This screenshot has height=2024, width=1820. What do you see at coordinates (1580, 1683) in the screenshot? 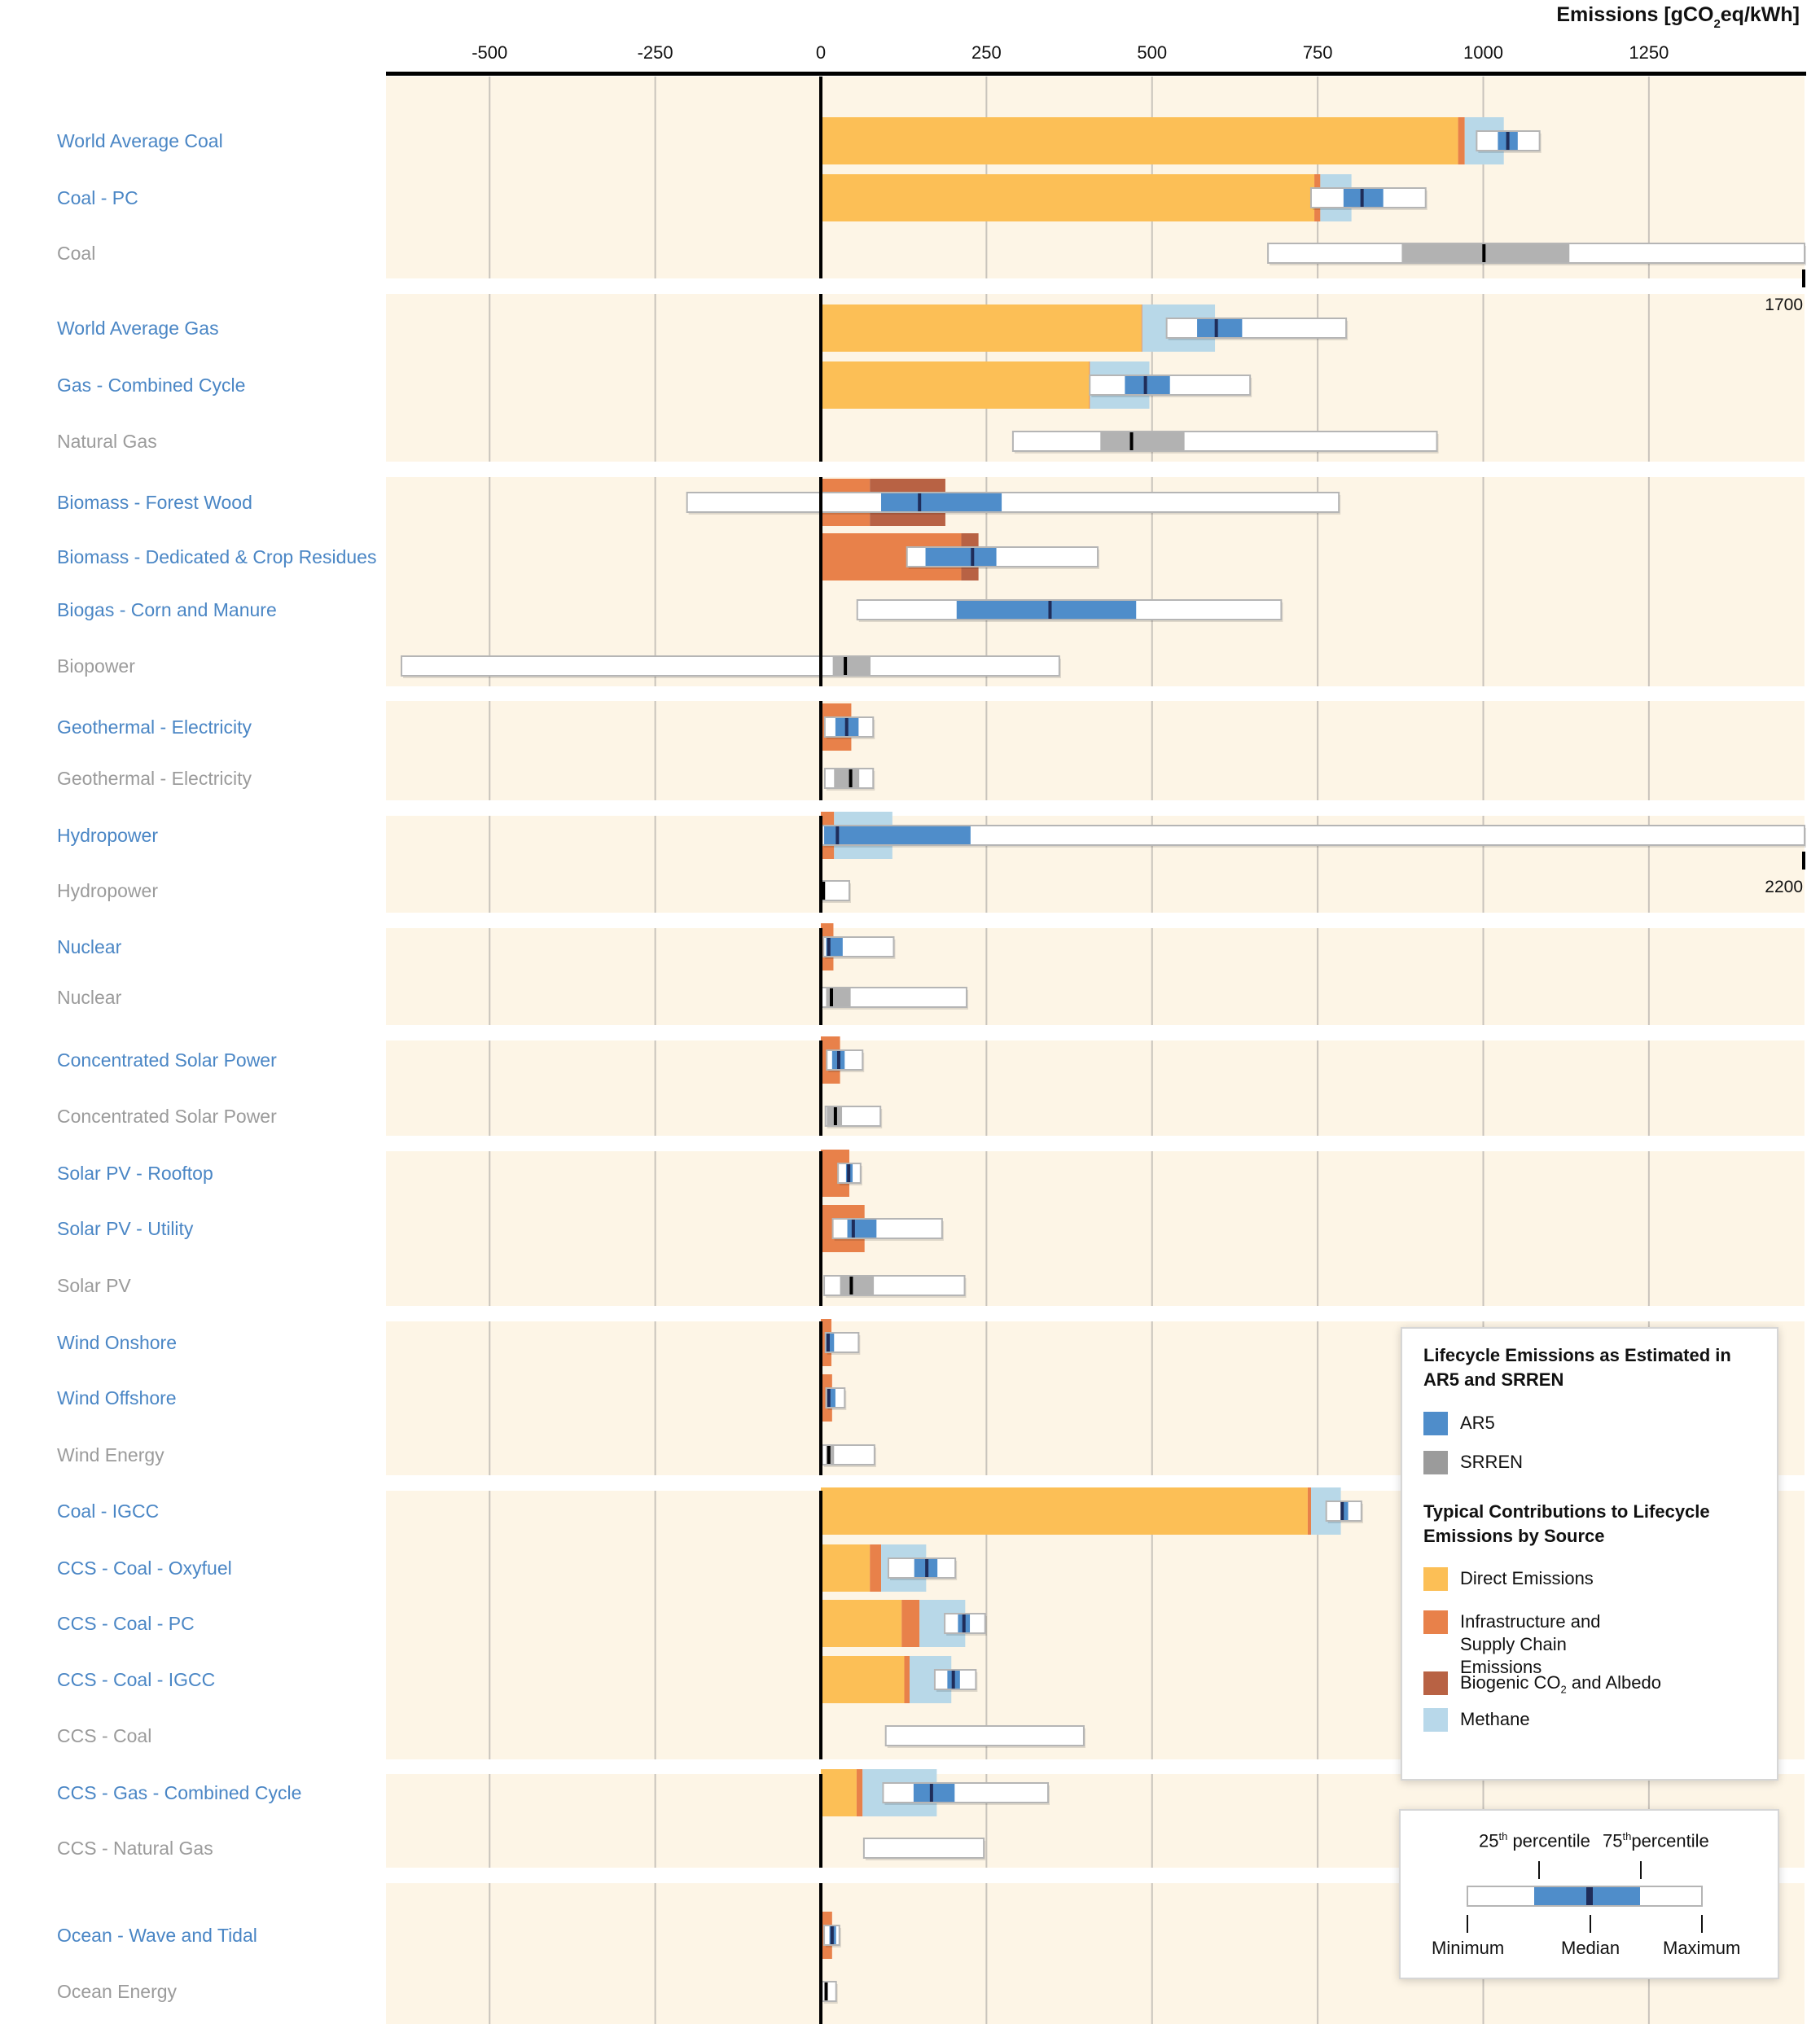
I see `legend-item-biogenic: Biogenic CO2 and Albedo` at bounding box center [1580, 1683].